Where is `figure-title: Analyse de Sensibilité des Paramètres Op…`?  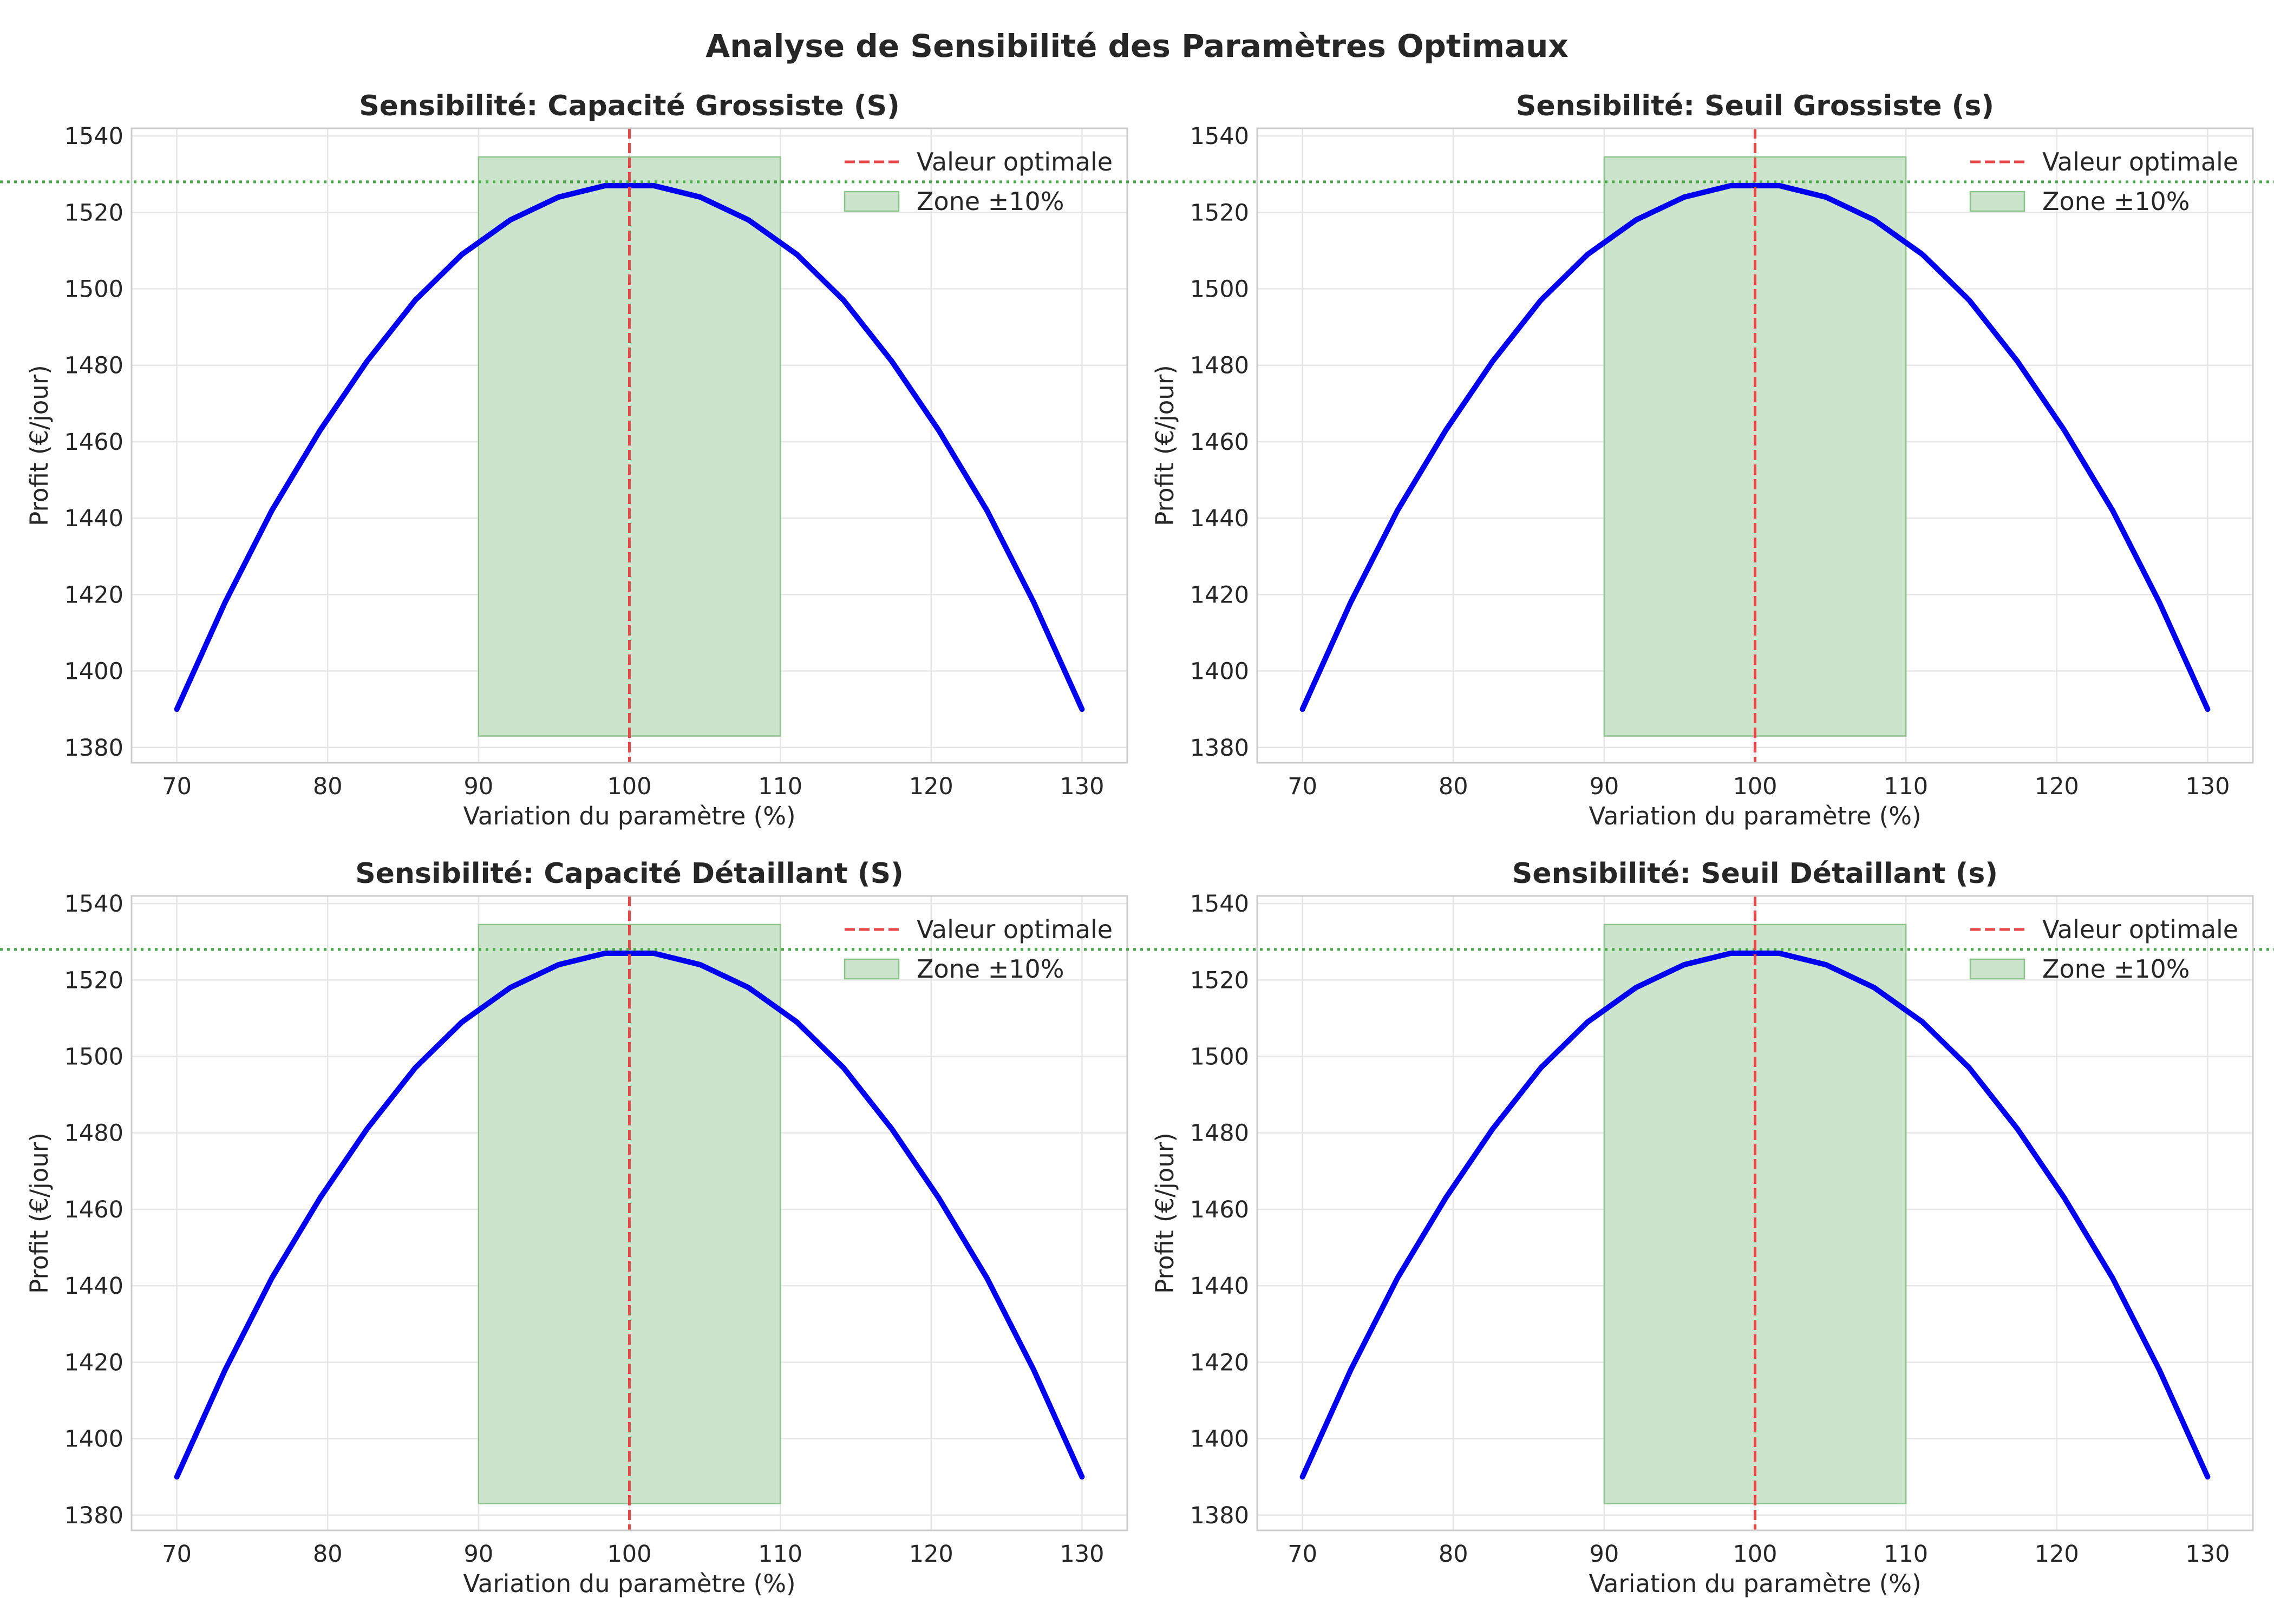
figure-title: Analyse de Sensibilité des Paramètres Op… is located at coordinates (1137, 46).